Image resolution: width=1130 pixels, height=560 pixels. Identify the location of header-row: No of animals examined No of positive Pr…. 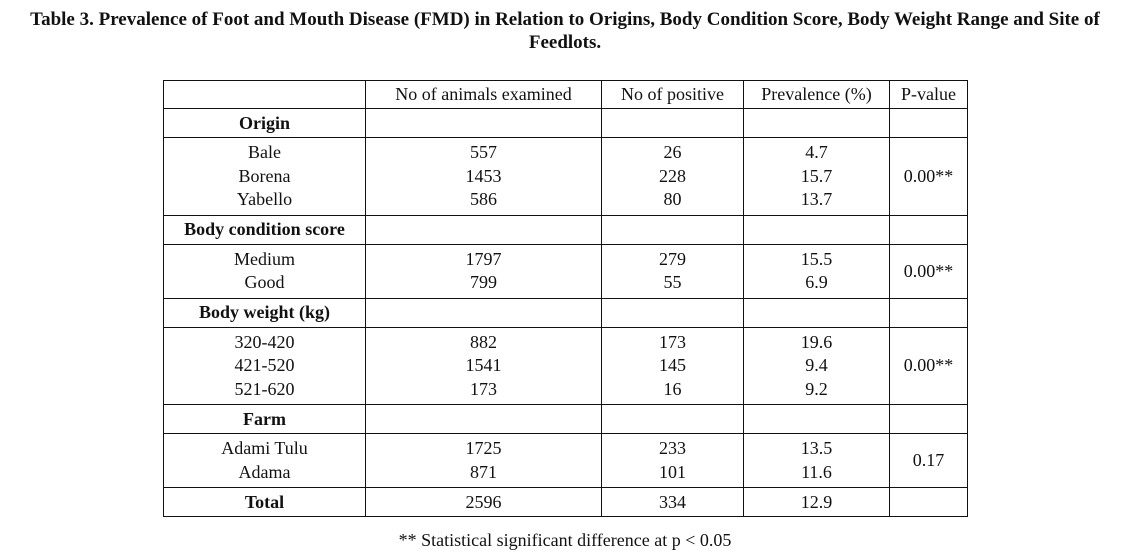
(565, 94).